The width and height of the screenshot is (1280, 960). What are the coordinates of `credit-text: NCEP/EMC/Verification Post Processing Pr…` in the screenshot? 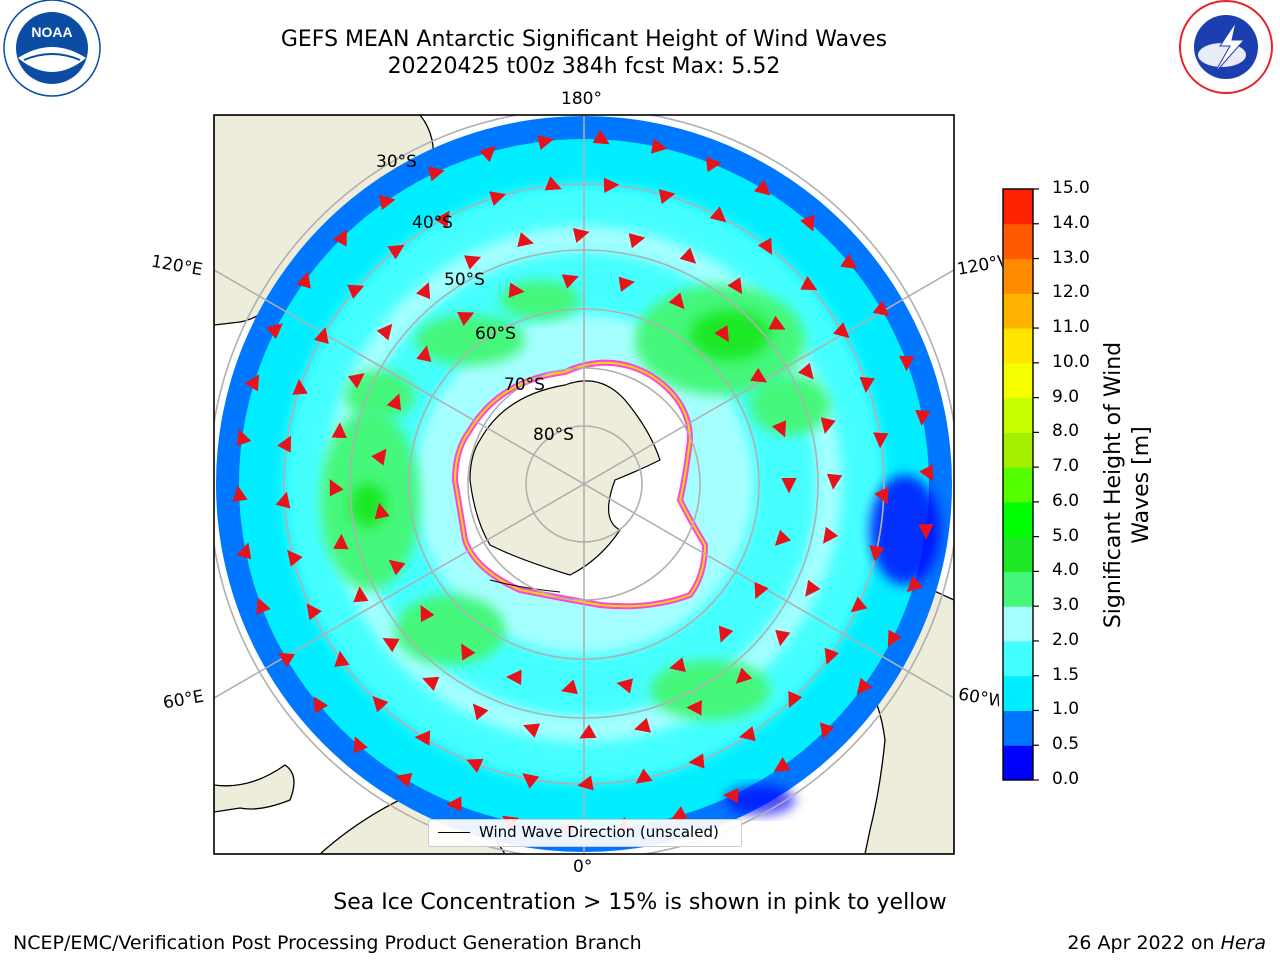 It's located at (327, 943).